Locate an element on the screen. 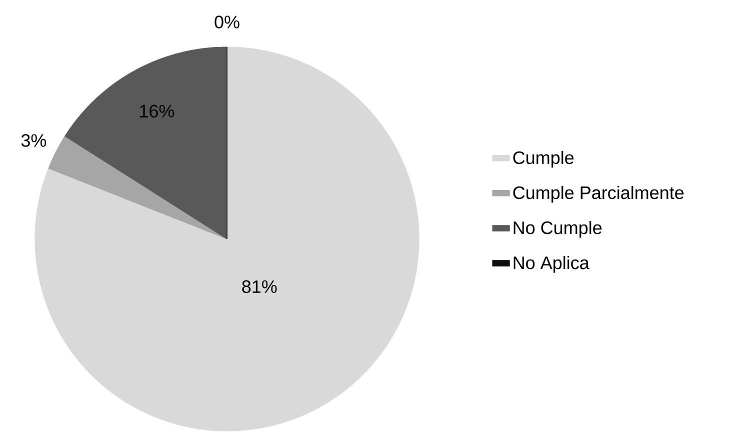 The width and height of the screenshot is (737, 432). data-label: 3% is located at coordinates (33, 140).